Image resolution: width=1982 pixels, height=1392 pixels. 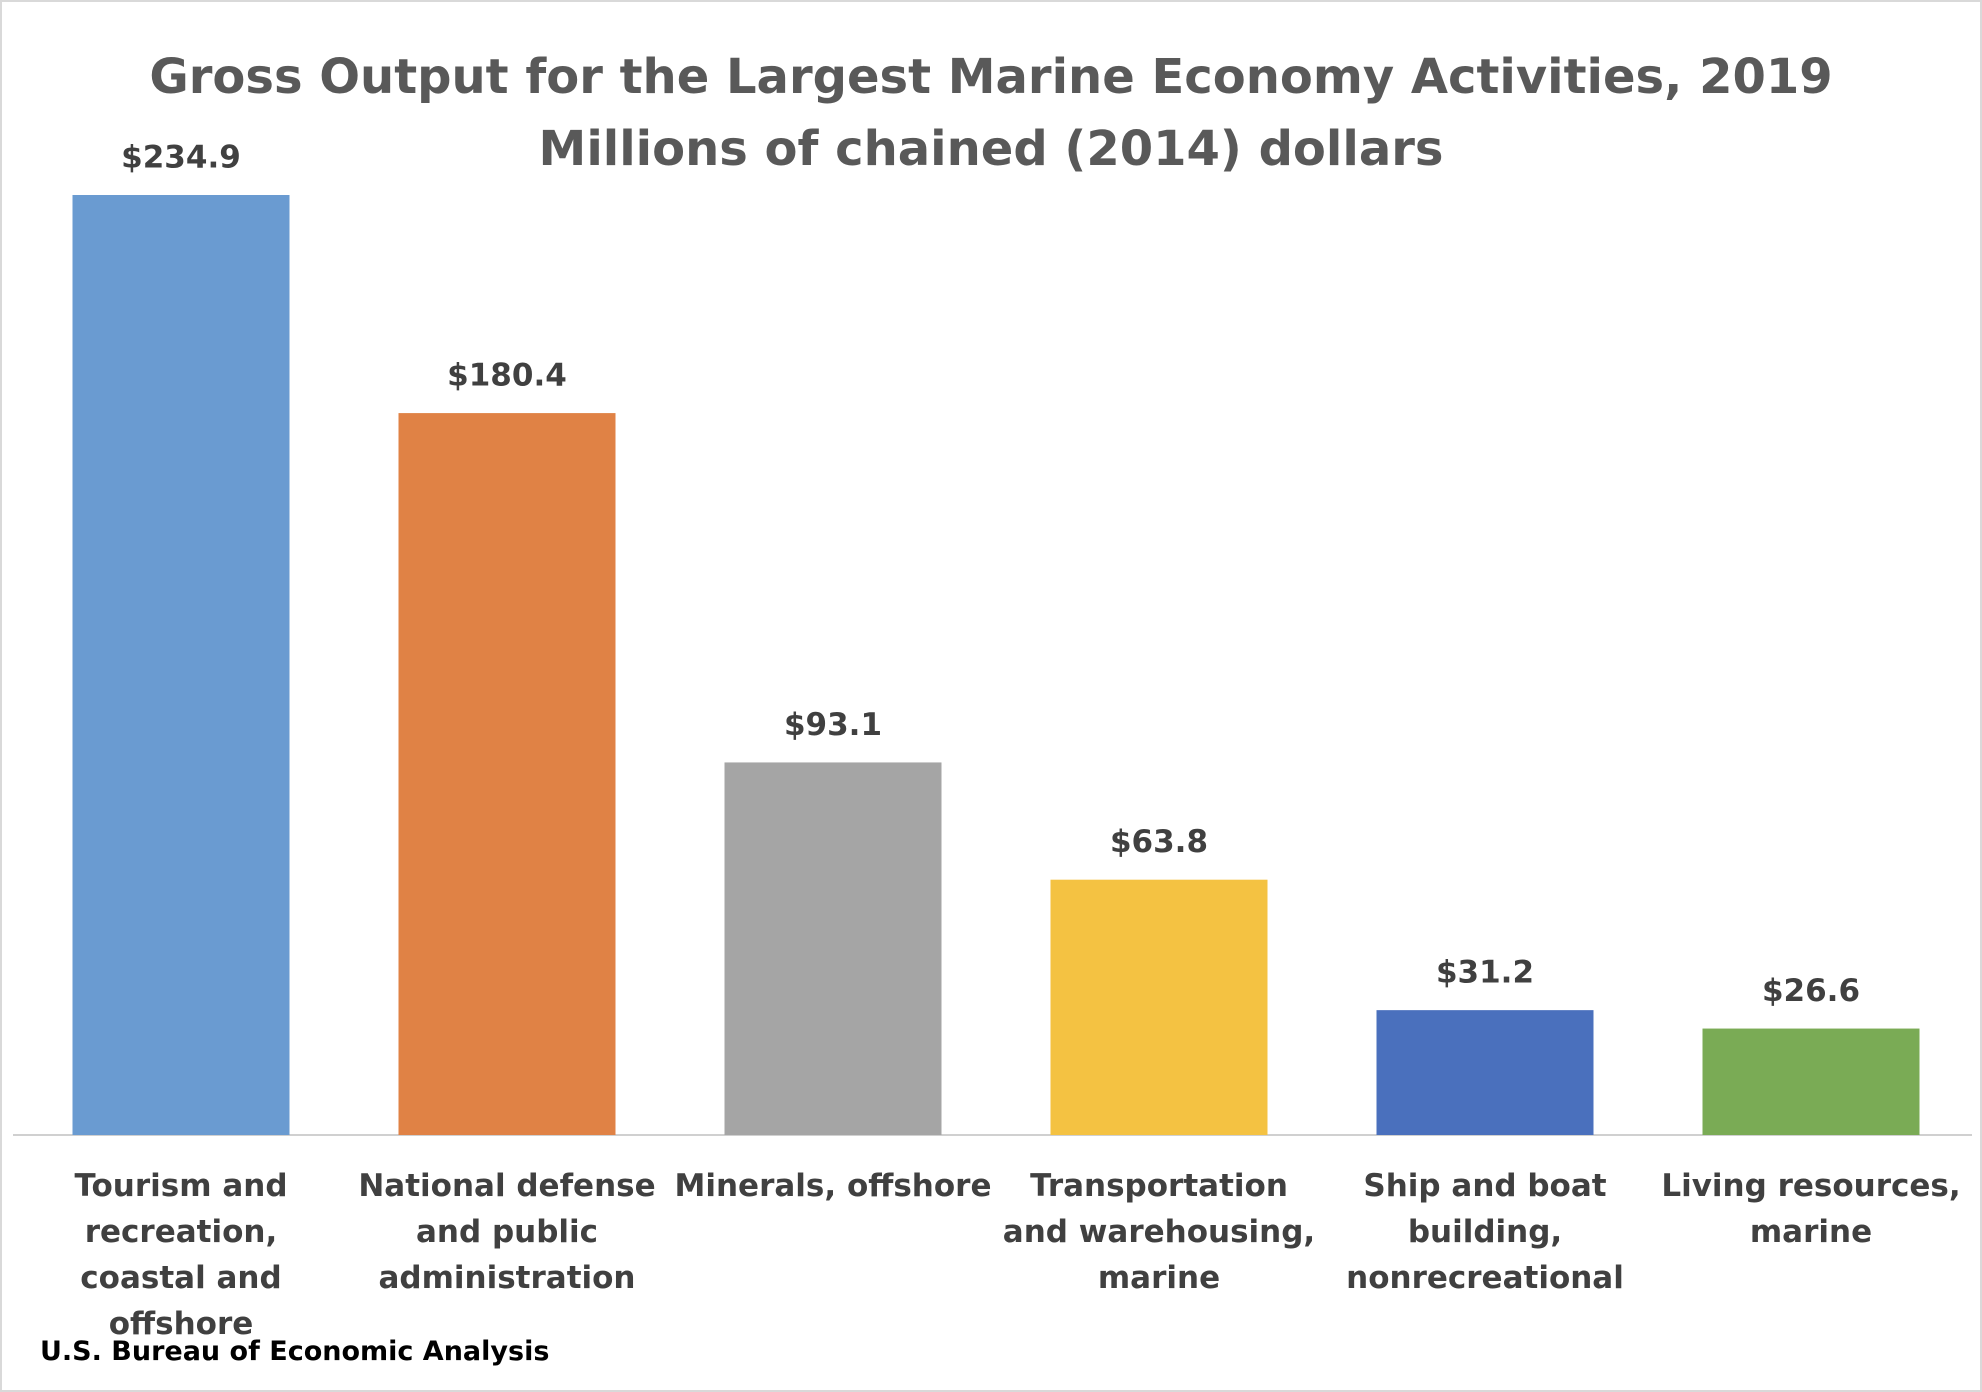 I want to click on x-tick-label: Transportation and warehousing, marine, so click(x=1159, y=1232).